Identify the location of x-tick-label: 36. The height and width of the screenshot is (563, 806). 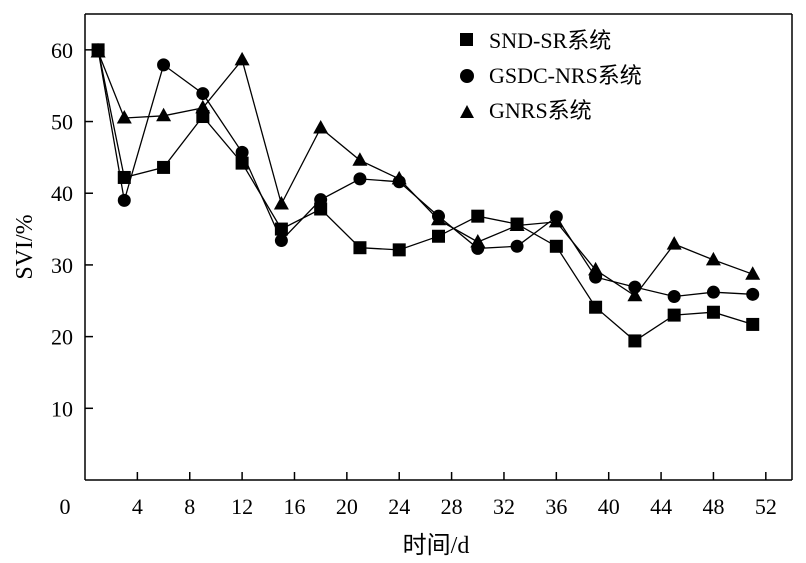
(556, 506).